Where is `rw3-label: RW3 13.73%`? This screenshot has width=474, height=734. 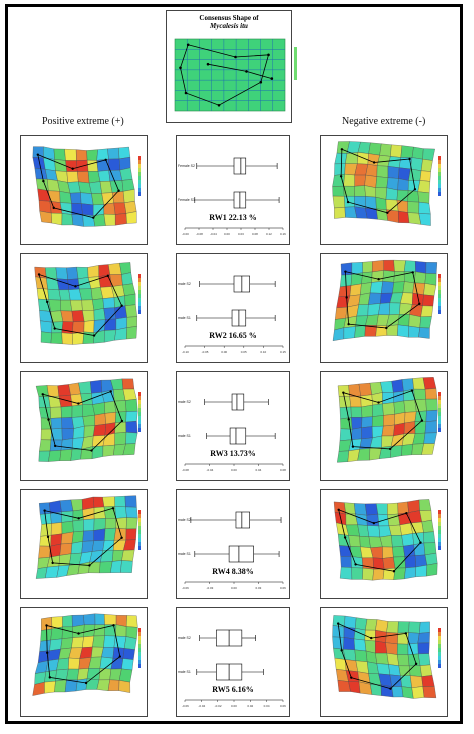
rw3-label: RW3 13.73% is located at coordinates (233, 453).